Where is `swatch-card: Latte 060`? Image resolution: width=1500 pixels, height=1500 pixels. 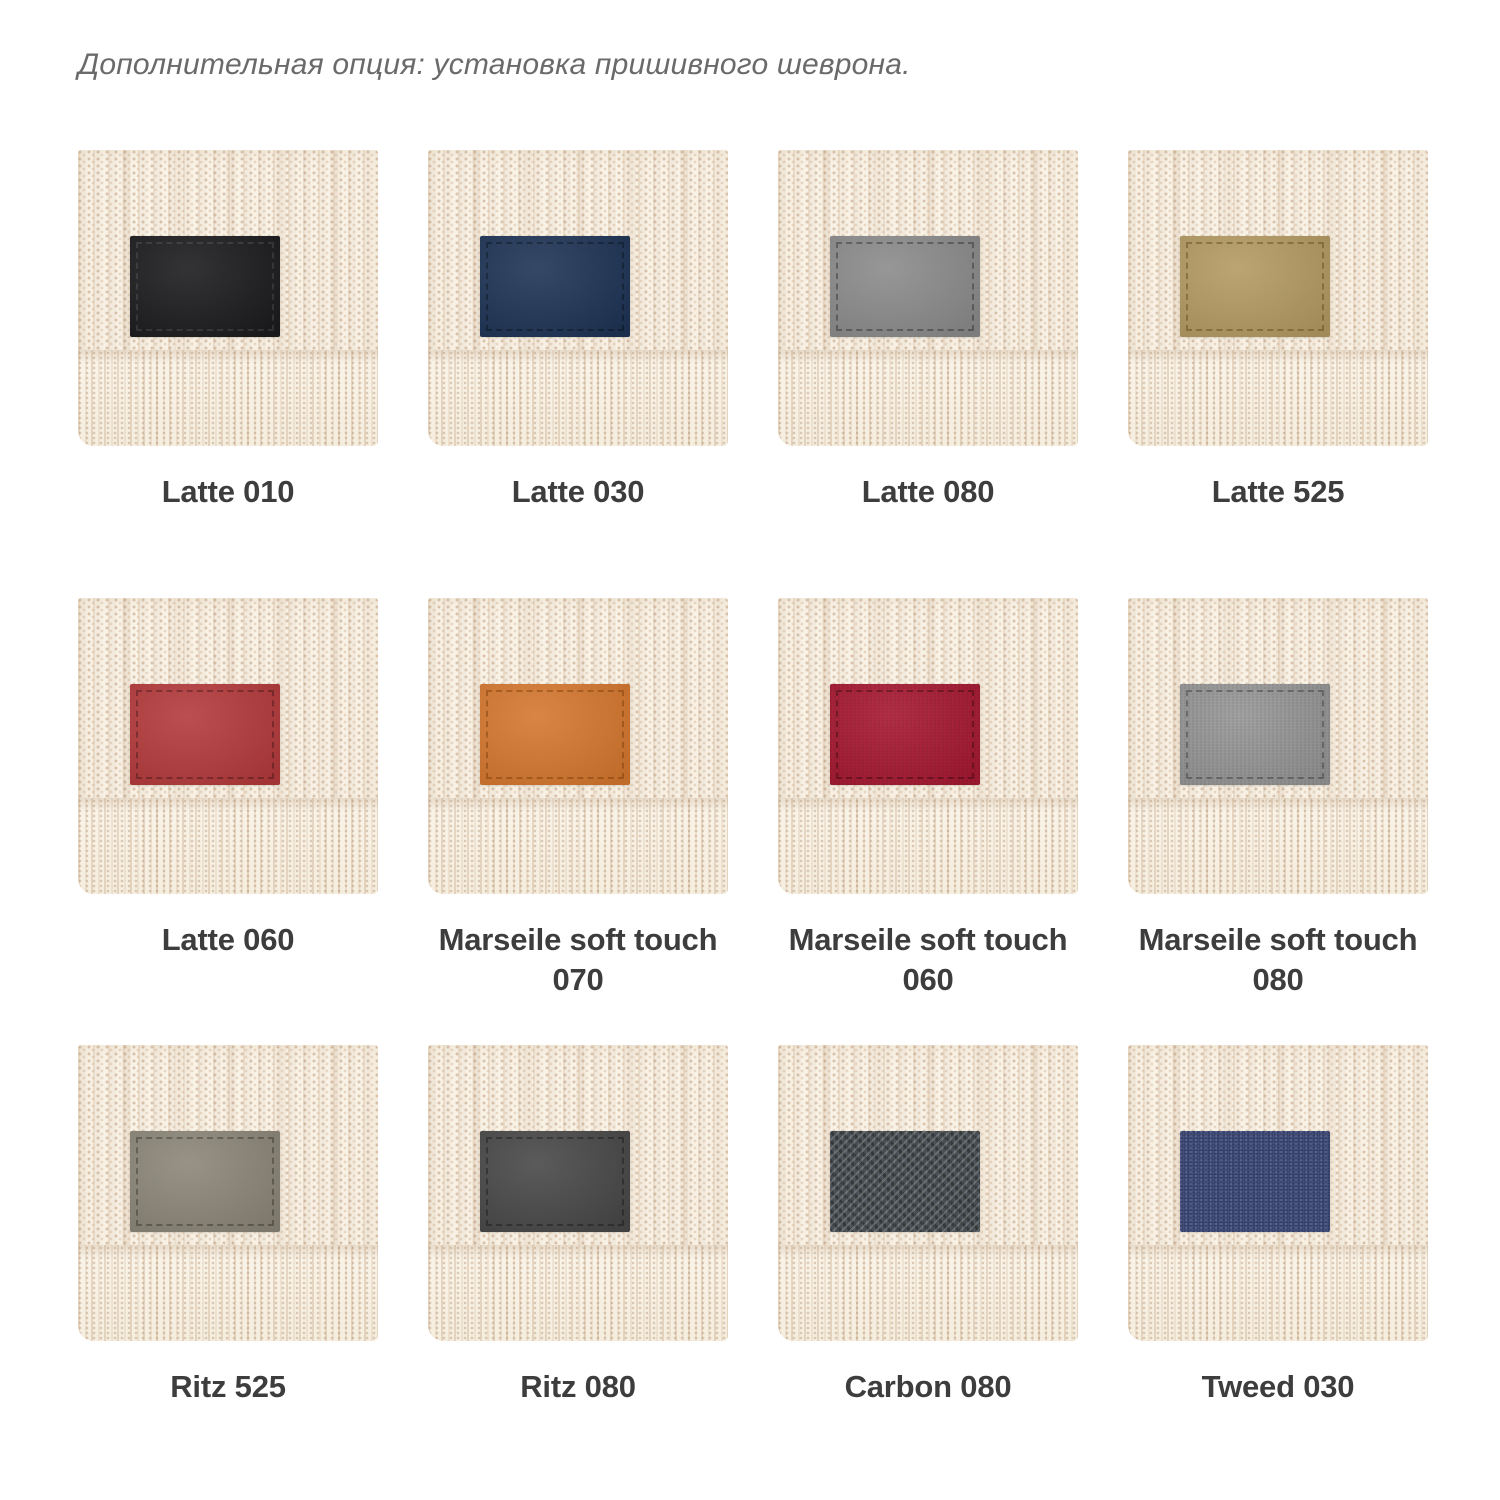 swatch-card: Latte 060 is located at coordinates (228, 821).